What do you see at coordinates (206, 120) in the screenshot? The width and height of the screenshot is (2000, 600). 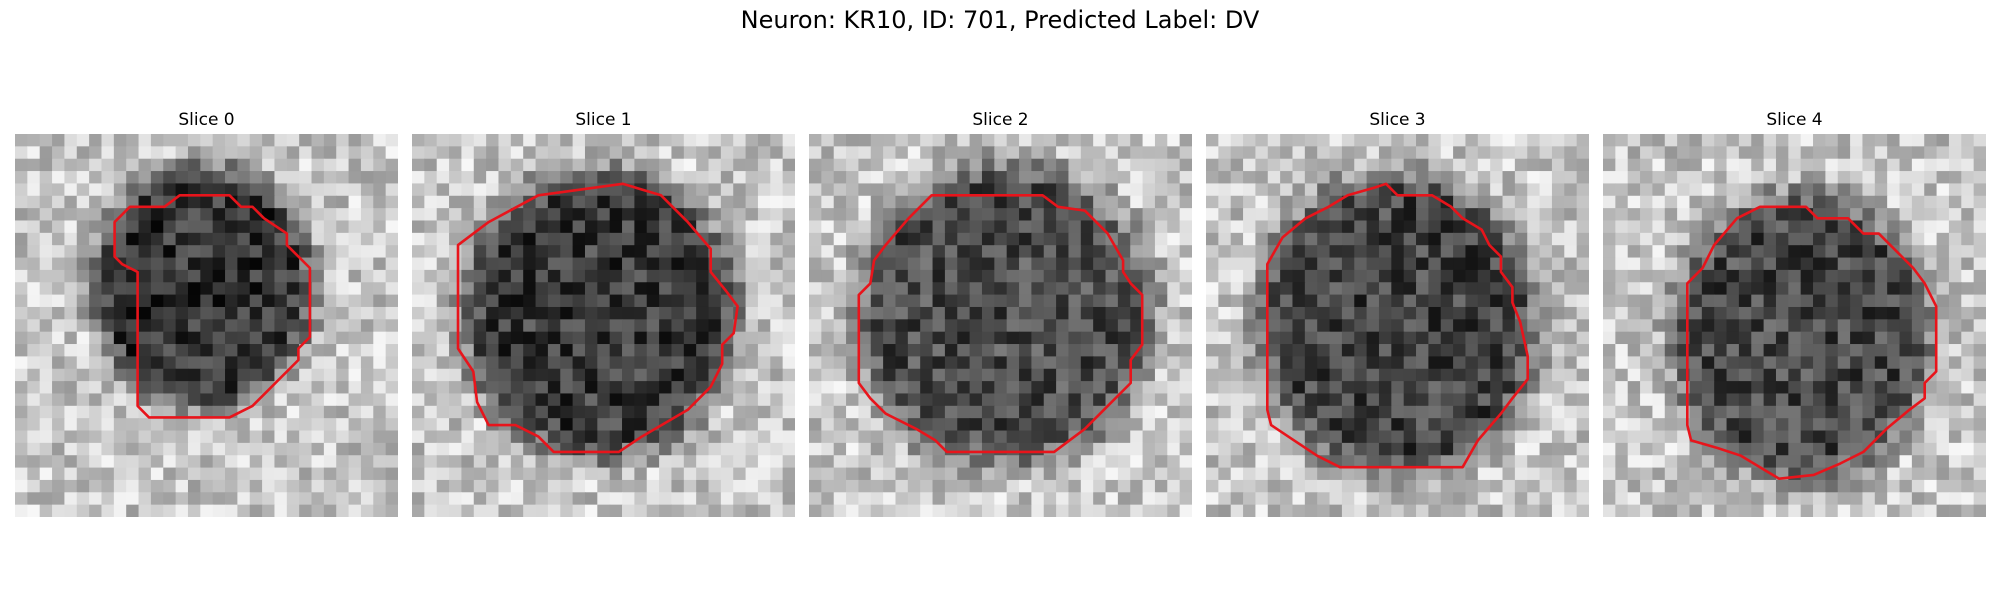 I see `slice-0-title: Slice 0` at bounding box center [206, 120].